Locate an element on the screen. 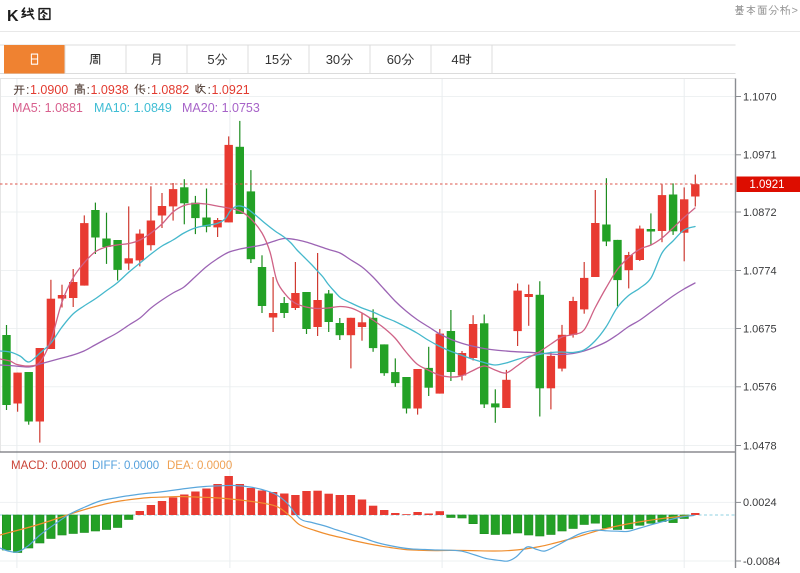 This screenshot has height=573, width=800. svg-text: 1.0576 is located at coordinates (760, 388).